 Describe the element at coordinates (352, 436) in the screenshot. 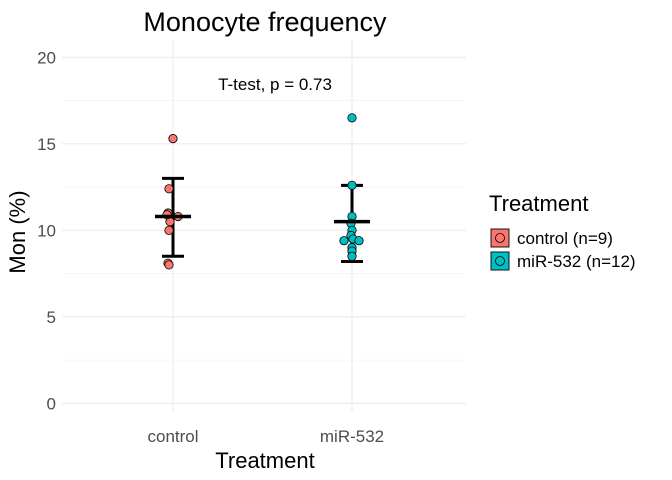

I see `x-tick-label: miR-532` at that location.